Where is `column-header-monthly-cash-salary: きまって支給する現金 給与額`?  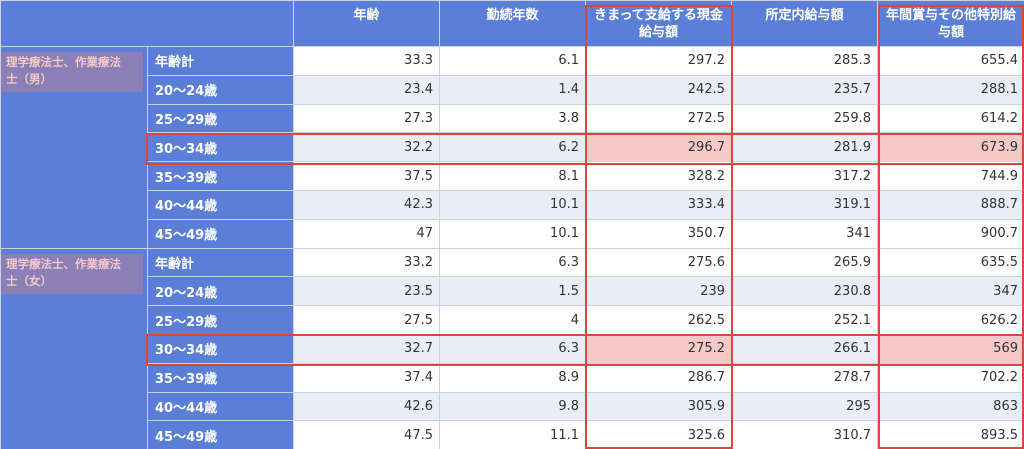
column-header-monthly-cash-salary: きまって支給する現金 給与額 is located at coordinates (658, 23).